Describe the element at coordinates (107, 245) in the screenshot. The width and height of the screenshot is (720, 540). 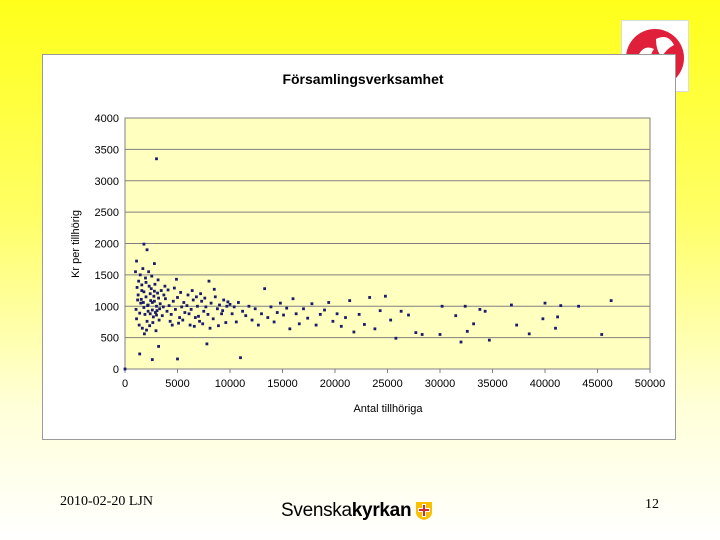
I see `y-tick-label: 2000` at that location.